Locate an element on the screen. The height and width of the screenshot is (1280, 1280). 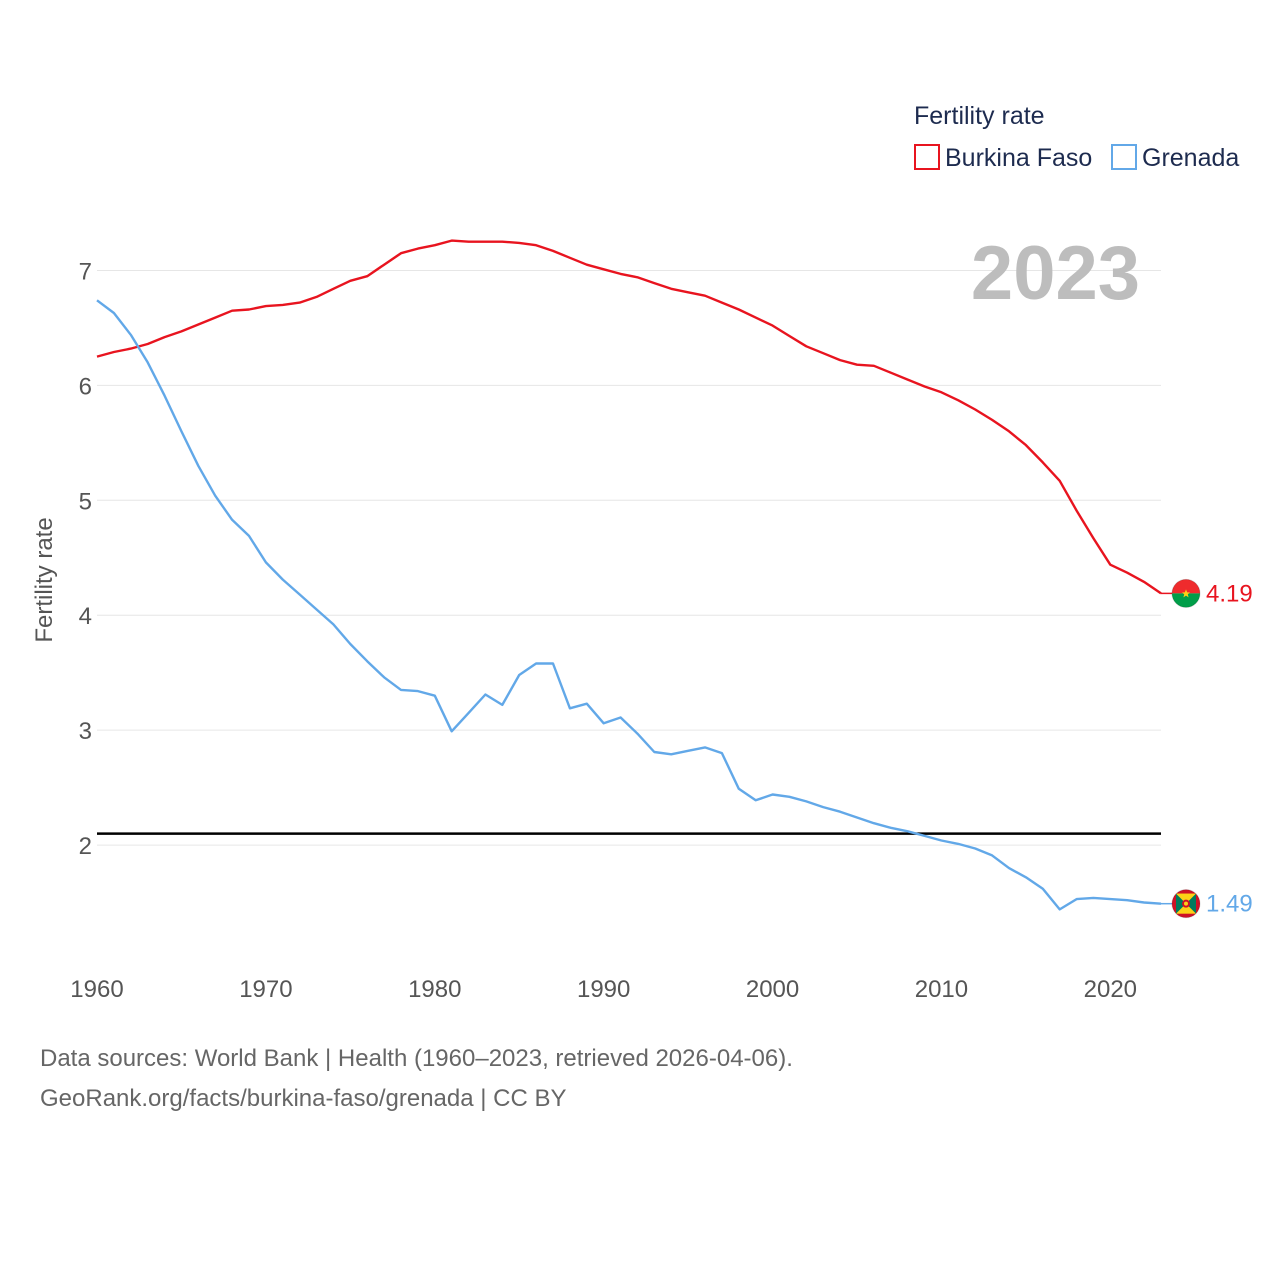
year-label: 2023 is located at coordinates (1055, 273).